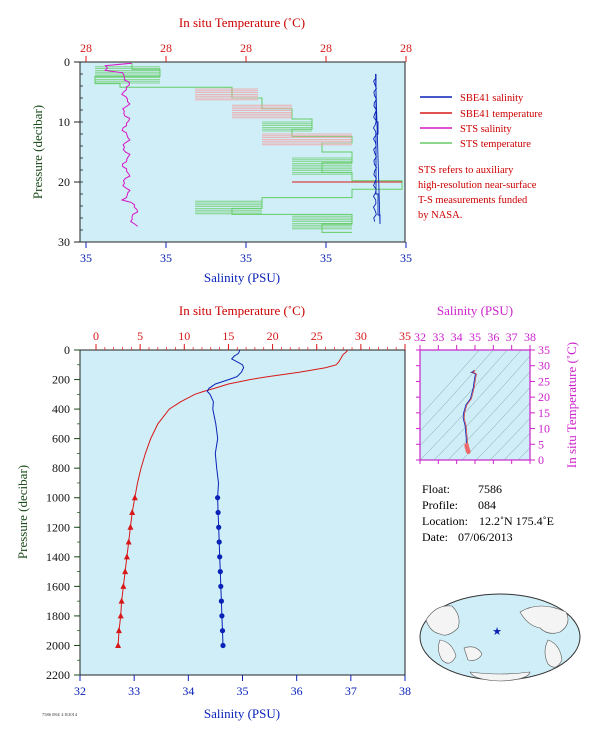 This screenshot has height=736, width=601. What do you see at coordinates (466, 170) in the screenshot?
I see `legend-note-line-1: STS refers to auxiliary` at bounding box center [466, 170].